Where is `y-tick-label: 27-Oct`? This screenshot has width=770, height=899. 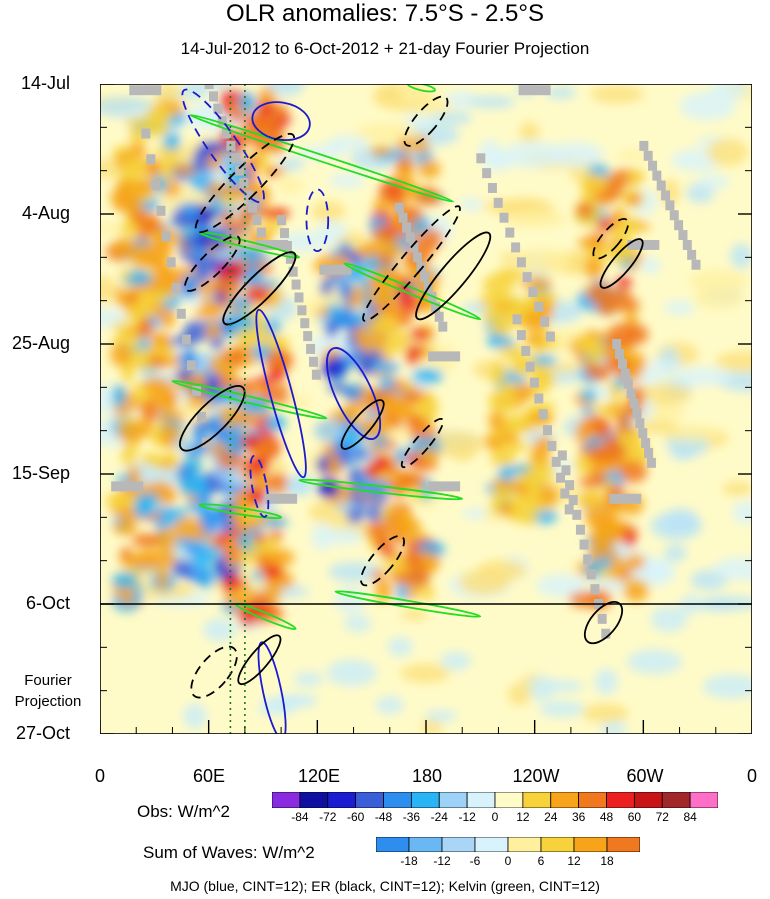
y-tick-label: 27-Oct is located at coordinates (42, 733).